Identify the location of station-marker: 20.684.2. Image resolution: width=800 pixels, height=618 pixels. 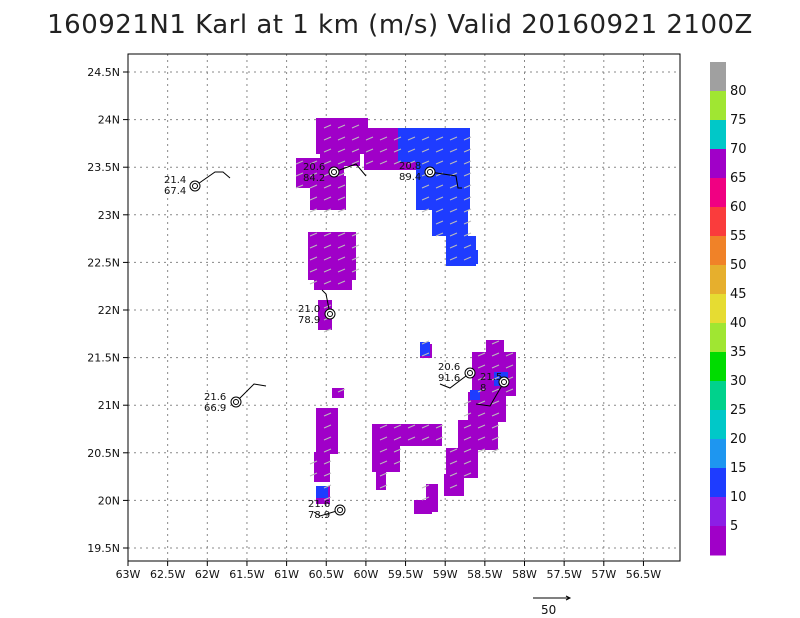
(335, 173).